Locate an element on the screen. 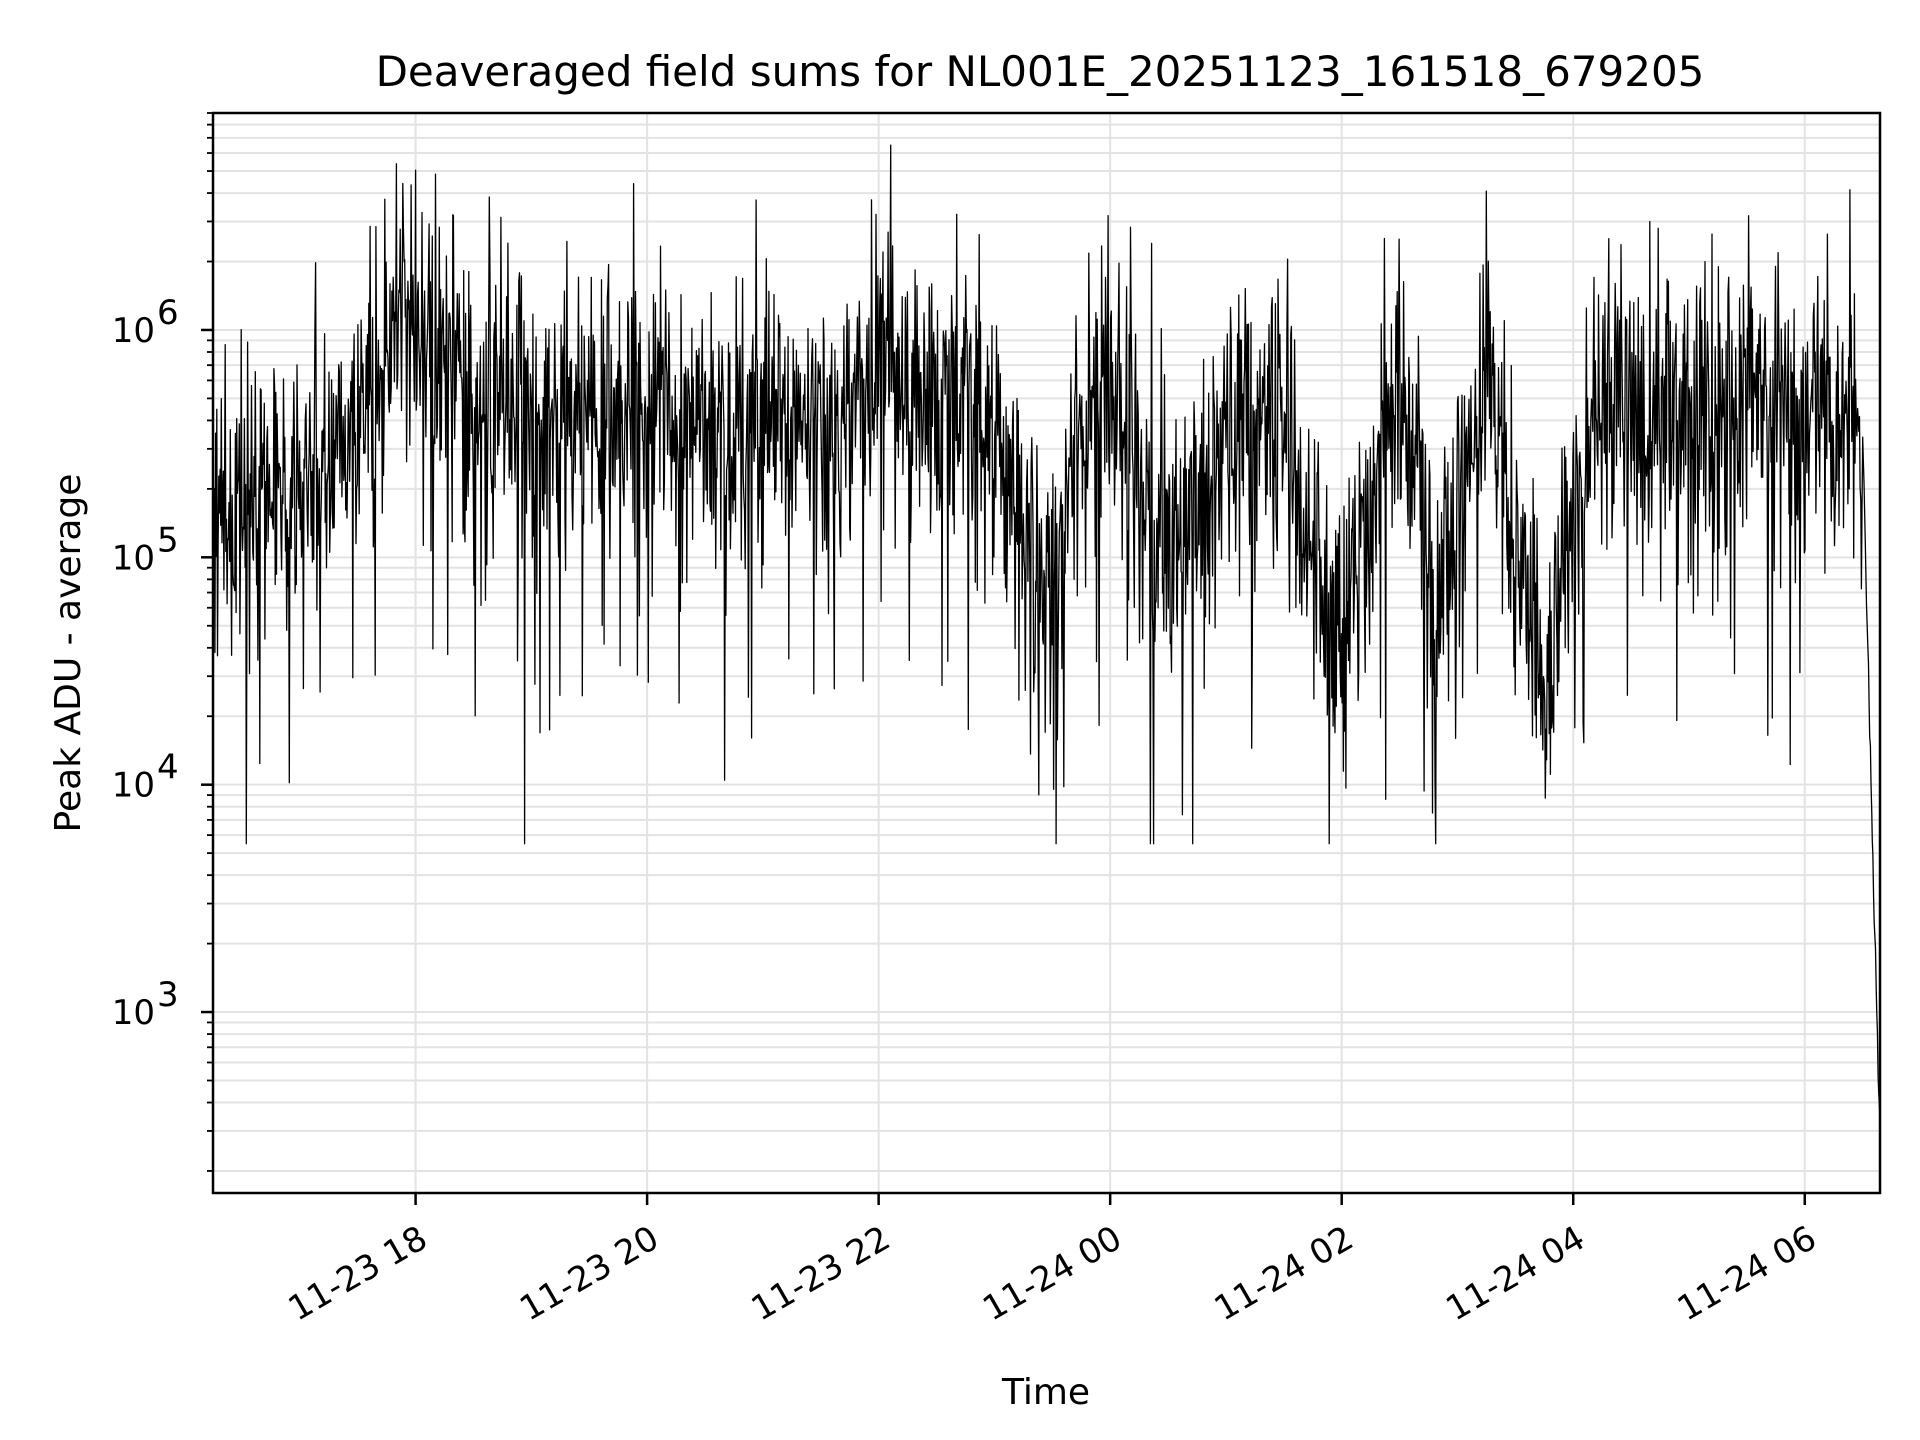 The image size is (1920, 1440). y-tick-label-exponent: 4 is located at coordinates (168, 768).